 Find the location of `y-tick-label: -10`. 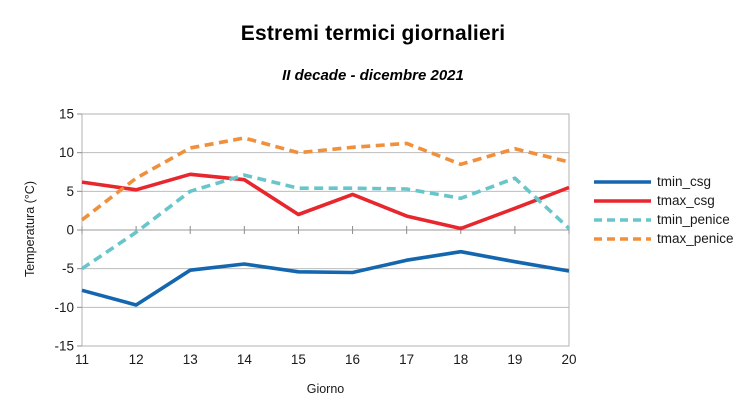

y-tick-label: -10 is located at coordinates (64, 307).